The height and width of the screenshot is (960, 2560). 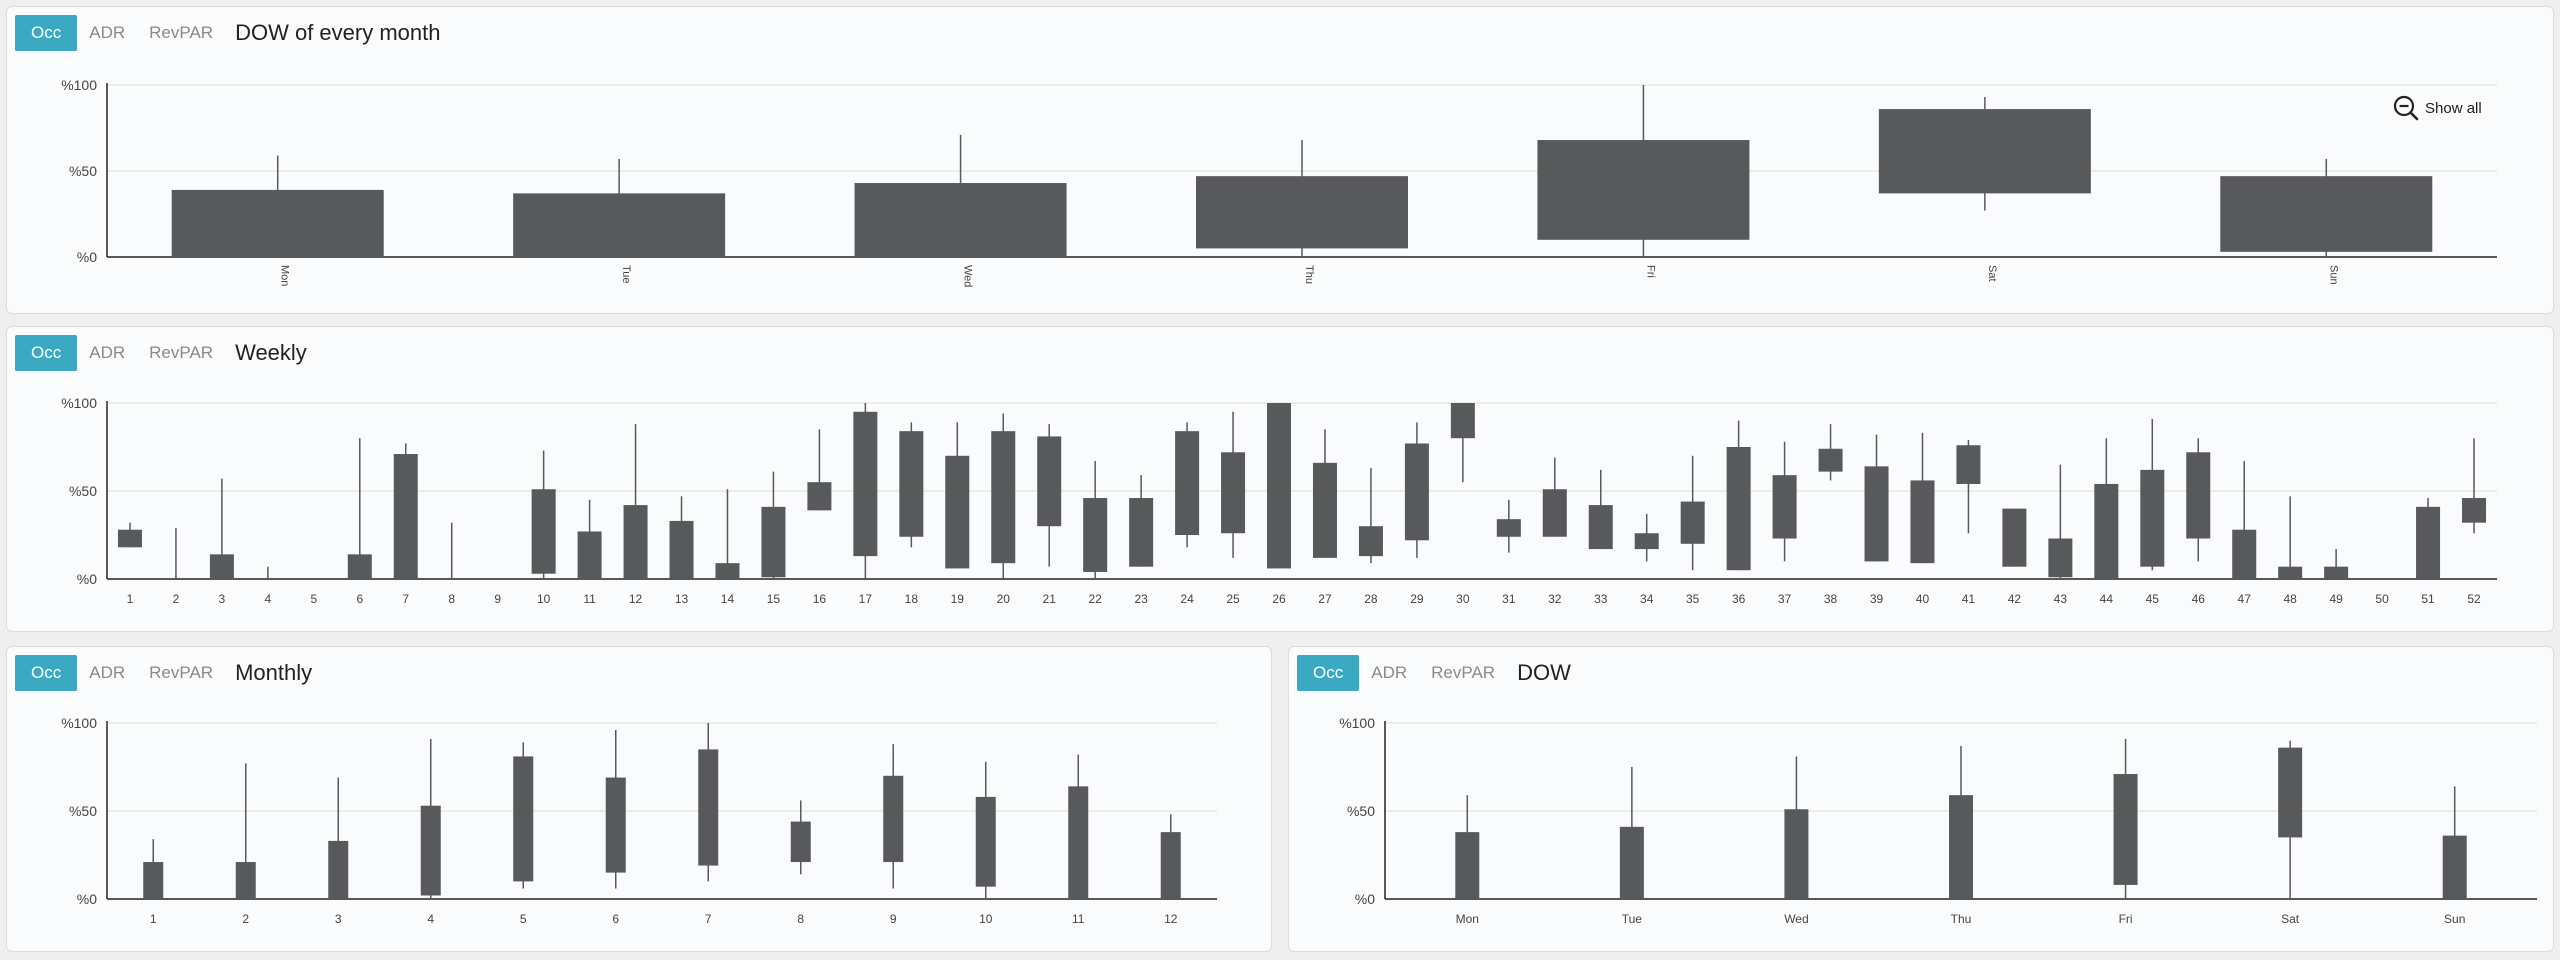 What do you see at coordinates (2382, 599) in the screenshot?
I see `x-tick-label: 50` at bounding box center [2382, 599].